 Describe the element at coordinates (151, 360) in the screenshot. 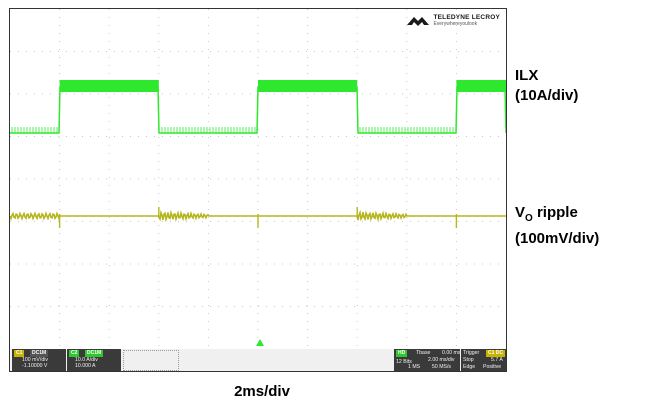

I see `empty-descriptor-slot` at that location.